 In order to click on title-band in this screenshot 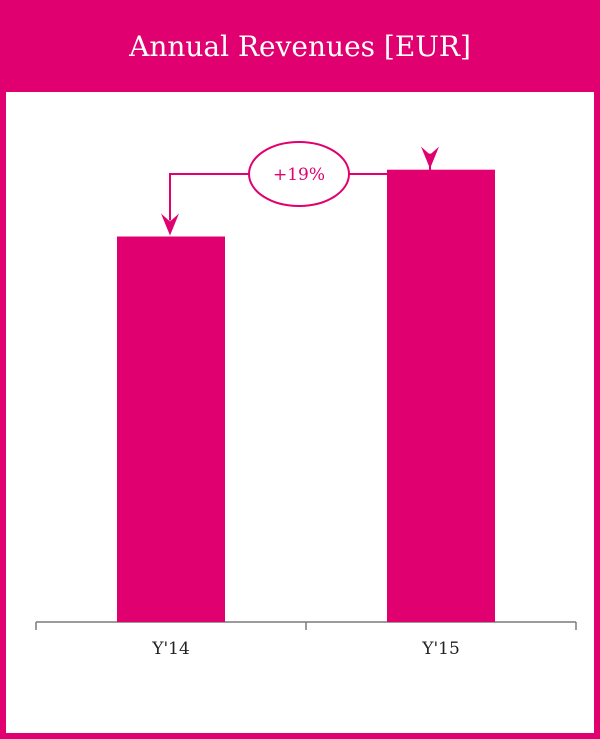, I will do `click(300, 46)`.